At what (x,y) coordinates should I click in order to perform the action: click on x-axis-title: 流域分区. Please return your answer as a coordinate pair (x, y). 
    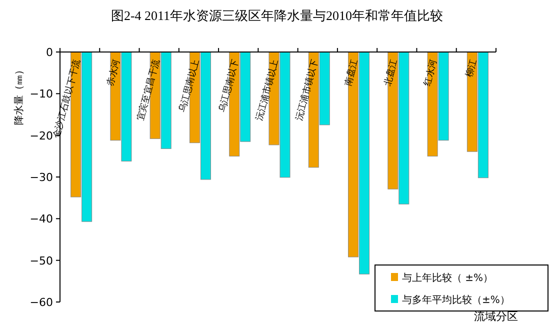
    Looking at the image, I should click on (496, 316).